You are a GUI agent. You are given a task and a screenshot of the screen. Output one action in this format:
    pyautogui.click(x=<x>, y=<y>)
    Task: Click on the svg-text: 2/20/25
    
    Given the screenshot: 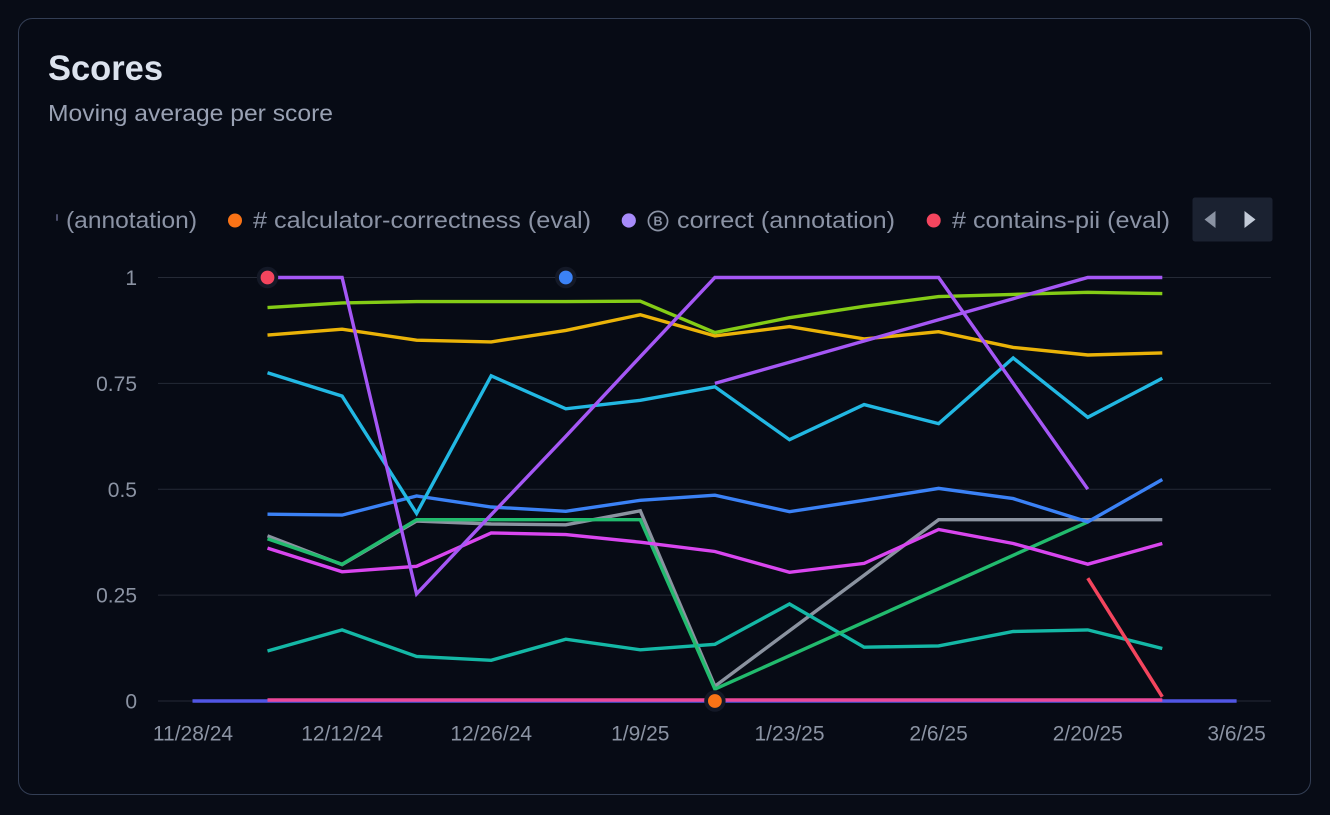 What is the action you would take?
    pyautogui.click(x=1088, y=734)
    